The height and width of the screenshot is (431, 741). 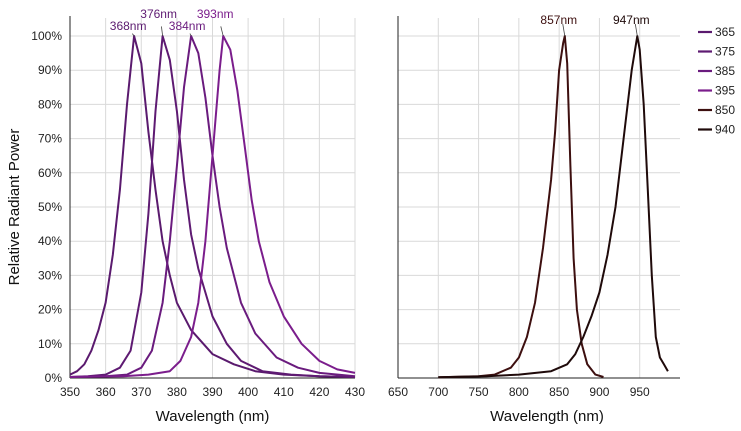 I want to click on x-tick-label-right: 950, so click(x=640, y=392).